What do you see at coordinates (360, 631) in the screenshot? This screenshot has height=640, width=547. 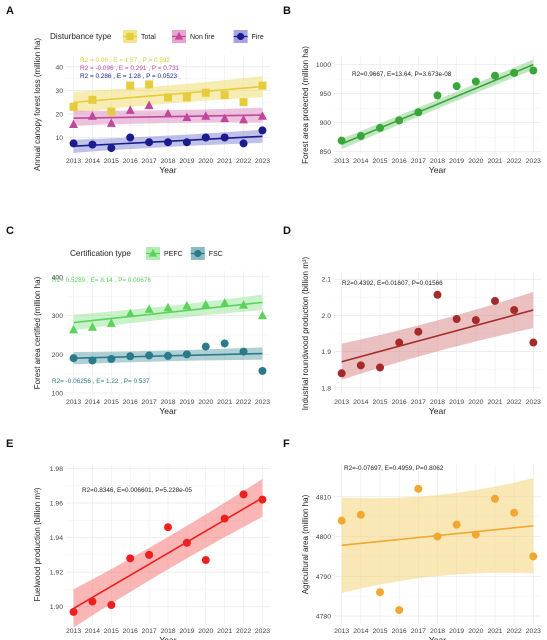 I see `x-tick-label: 2014` at bounding box center [360, 631].